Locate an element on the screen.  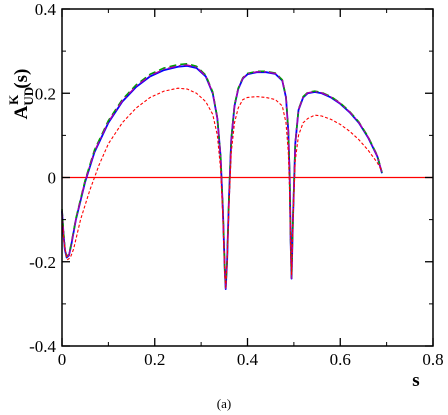
y-tick-label: 0.4 is located at coordinates (46, 9).